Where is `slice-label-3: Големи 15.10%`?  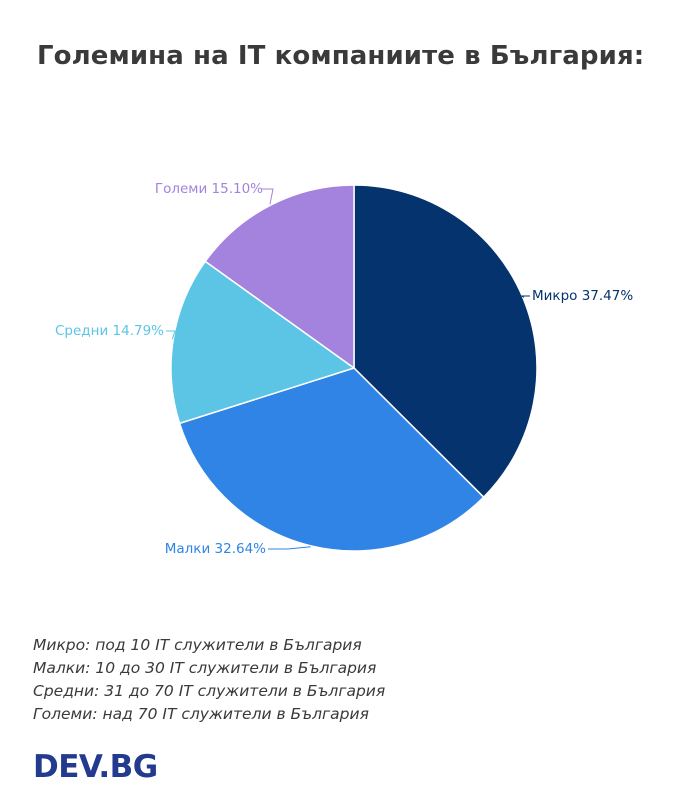 slice-label-3: Големи 15.10% is located at coordinates (209, 189).